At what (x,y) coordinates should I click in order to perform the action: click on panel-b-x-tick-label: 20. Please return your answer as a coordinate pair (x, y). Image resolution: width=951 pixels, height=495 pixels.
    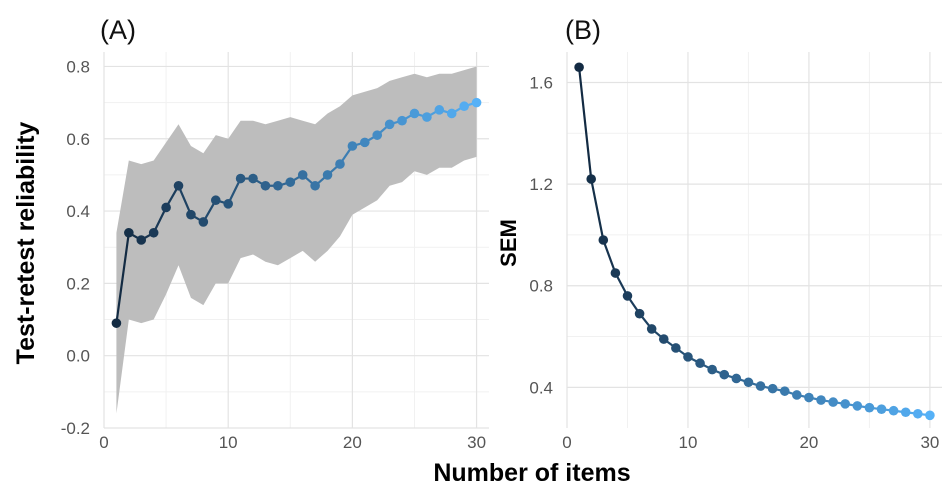
    Looking at the image, I should click on (808, 442).